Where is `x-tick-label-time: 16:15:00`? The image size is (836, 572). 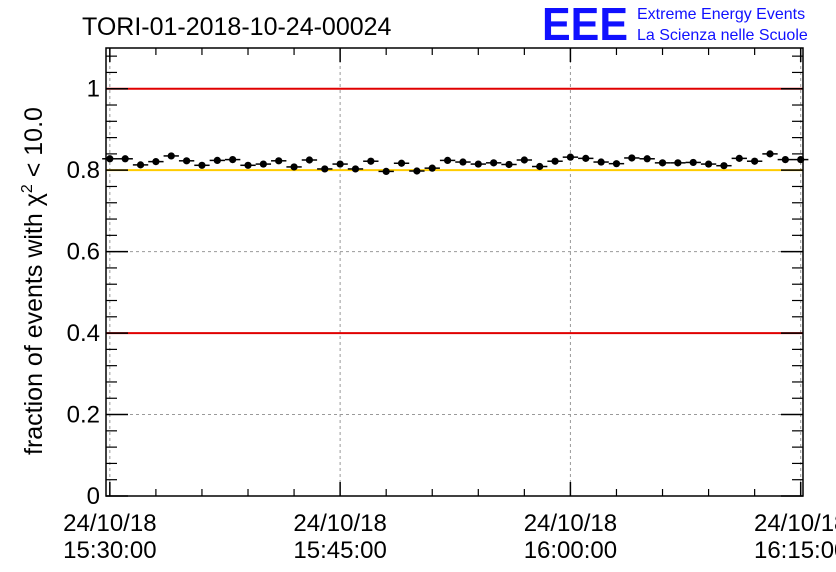 x-tick-label-time: 16:15:00 is located at coordinates (795, 550).